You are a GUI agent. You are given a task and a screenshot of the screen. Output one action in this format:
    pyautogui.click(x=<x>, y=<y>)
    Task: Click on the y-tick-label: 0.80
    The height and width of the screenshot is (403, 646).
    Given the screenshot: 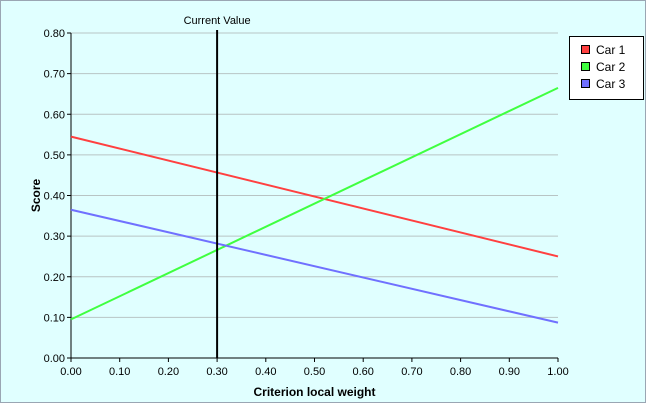 What is the action you would take?
    pyautogui.click(x=54, y=34)
    